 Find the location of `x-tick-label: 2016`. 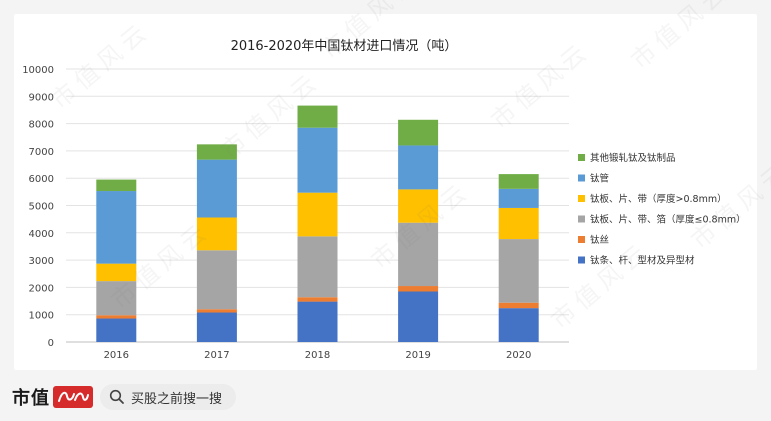

x-tick-label: 2016 is located at coordinates (116, 355).